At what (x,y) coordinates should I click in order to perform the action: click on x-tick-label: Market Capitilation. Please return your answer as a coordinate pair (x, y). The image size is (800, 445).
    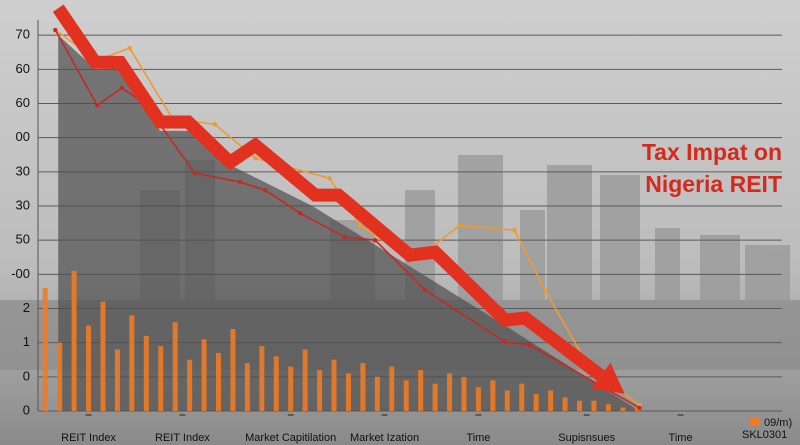
    Looking at the image, I should click on (290, 438).